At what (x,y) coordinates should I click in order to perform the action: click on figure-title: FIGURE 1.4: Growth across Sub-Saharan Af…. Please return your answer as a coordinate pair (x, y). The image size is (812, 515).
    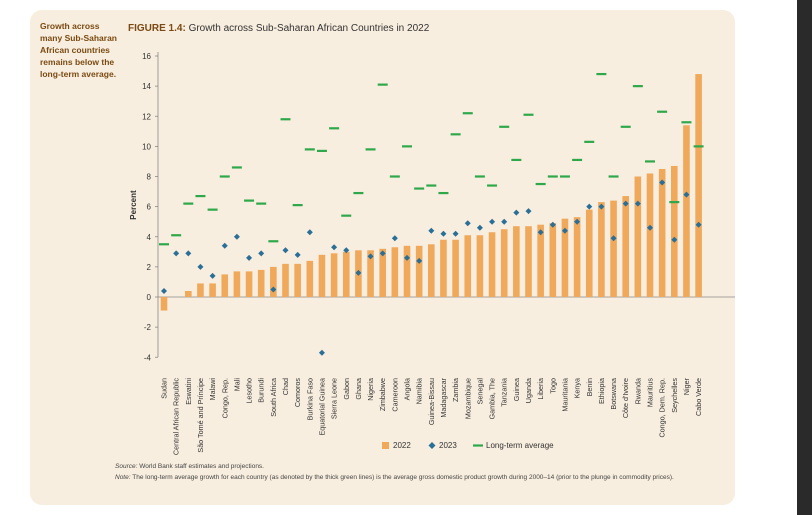
    Looking at the image, I should click on (278, 28).